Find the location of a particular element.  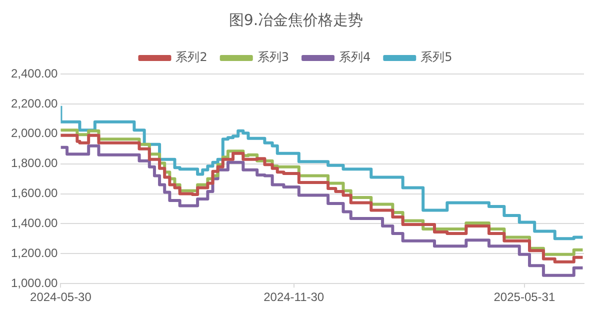

y-tick-label: 2,000.00 is located at coordinates (34, 133).